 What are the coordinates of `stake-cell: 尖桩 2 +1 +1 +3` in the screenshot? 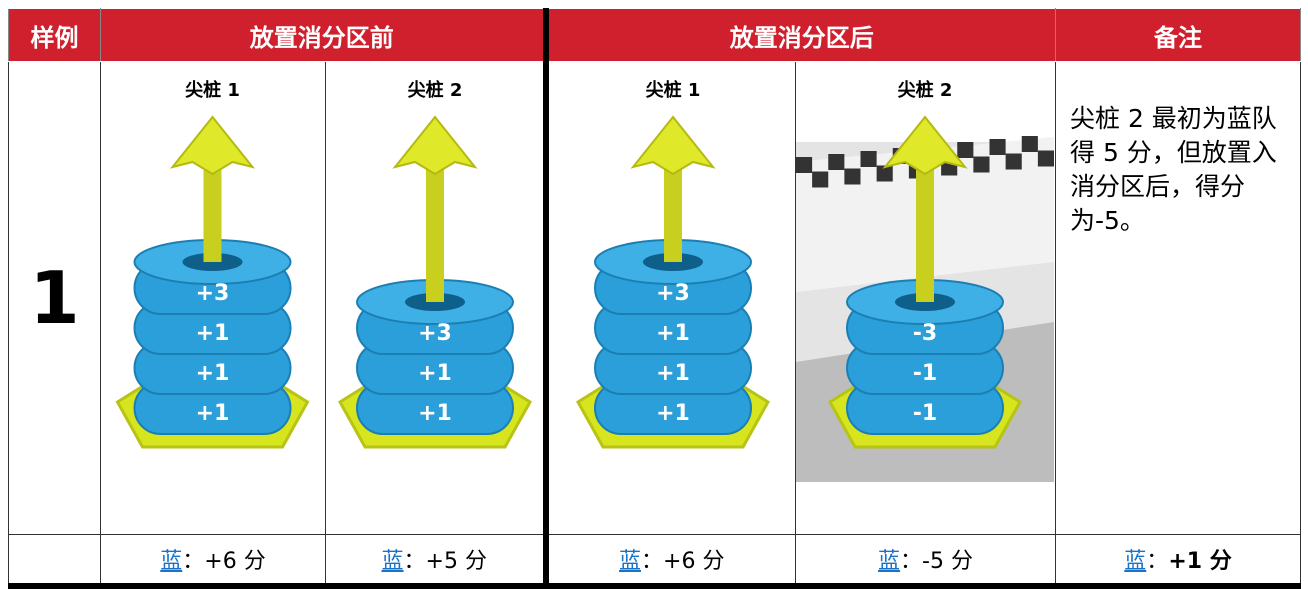 It's located at (435, 298).